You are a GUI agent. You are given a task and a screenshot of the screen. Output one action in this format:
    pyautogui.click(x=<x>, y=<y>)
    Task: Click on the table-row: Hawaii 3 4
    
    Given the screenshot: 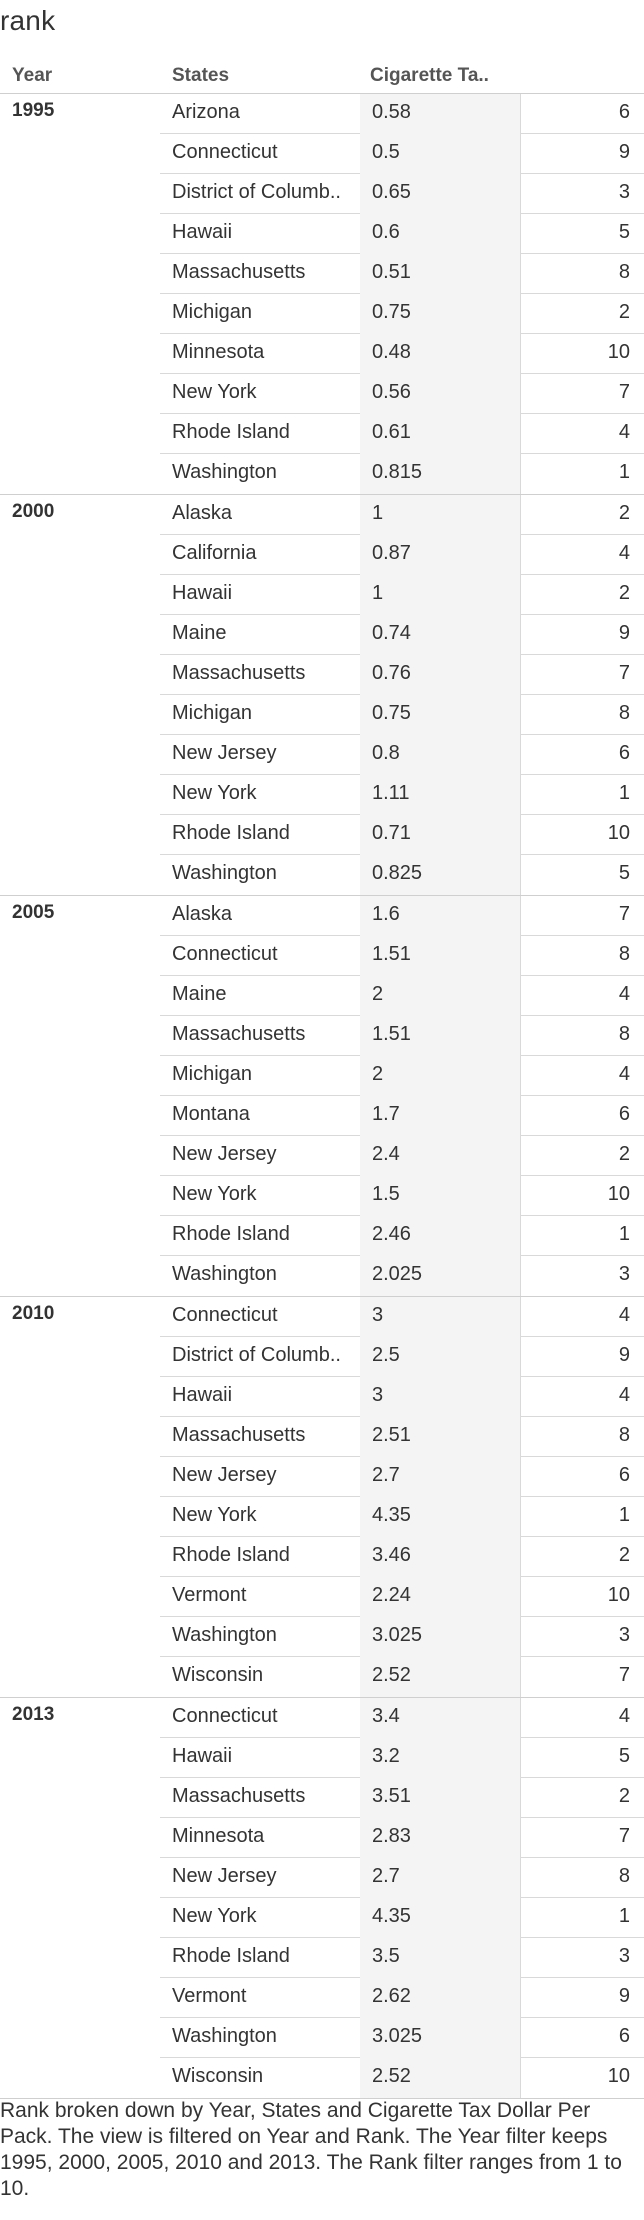 What is the action you would take?
    pyautogui.click(x=402, y=1397)
    